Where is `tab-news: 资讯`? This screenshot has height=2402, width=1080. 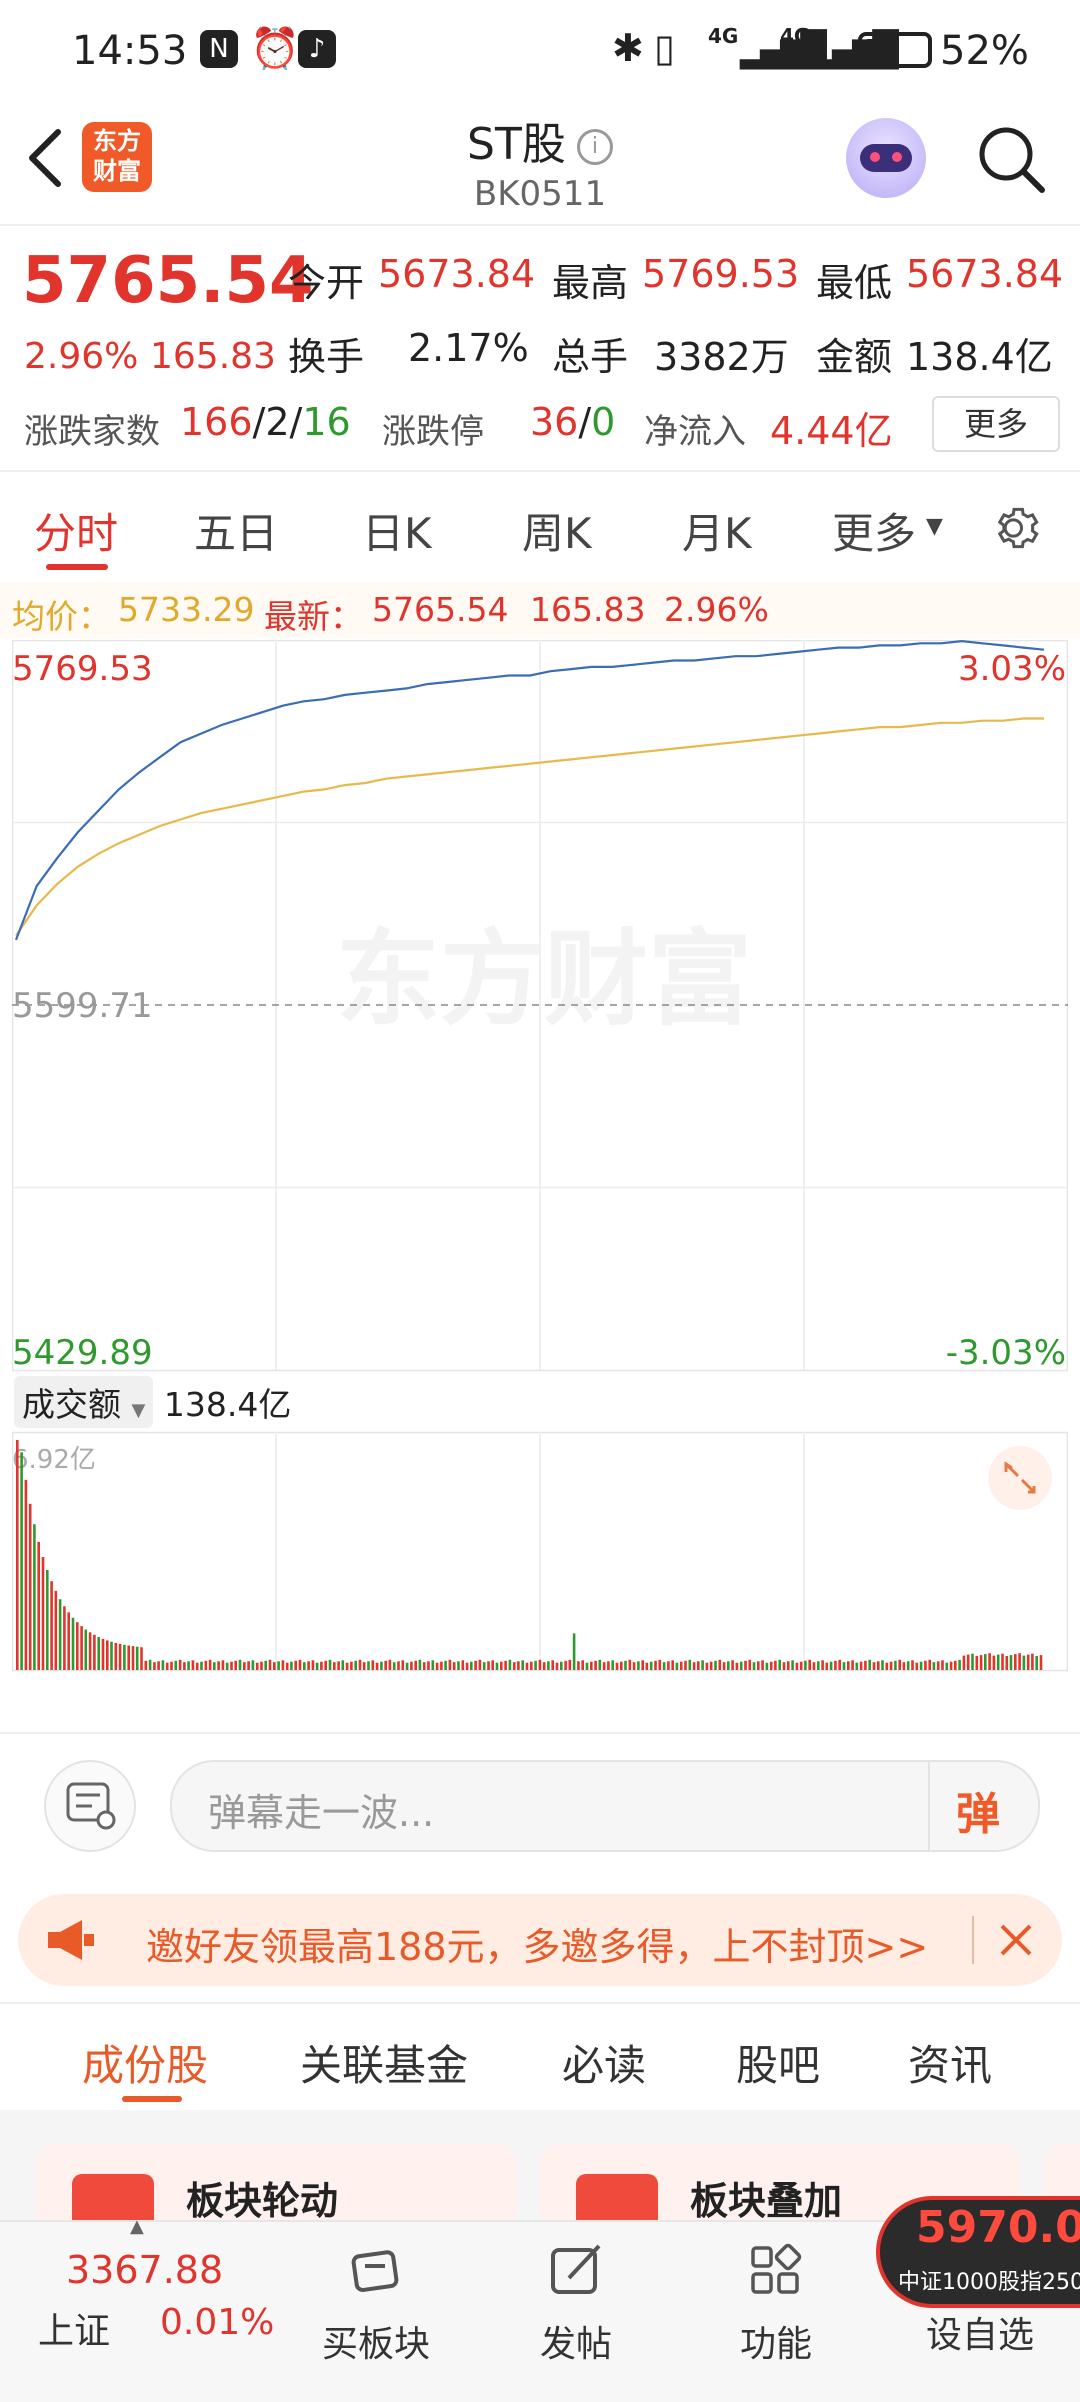
tab-news: 资讯 is located at coordinates (950, 2065).